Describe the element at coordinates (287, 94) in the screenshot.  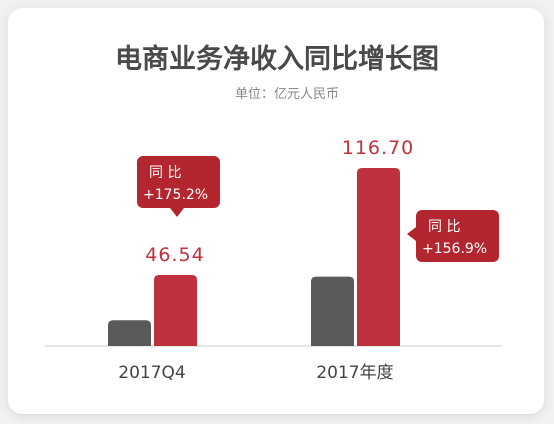
I see `chart-subtitle: 单位：亿元人民币` at that location.